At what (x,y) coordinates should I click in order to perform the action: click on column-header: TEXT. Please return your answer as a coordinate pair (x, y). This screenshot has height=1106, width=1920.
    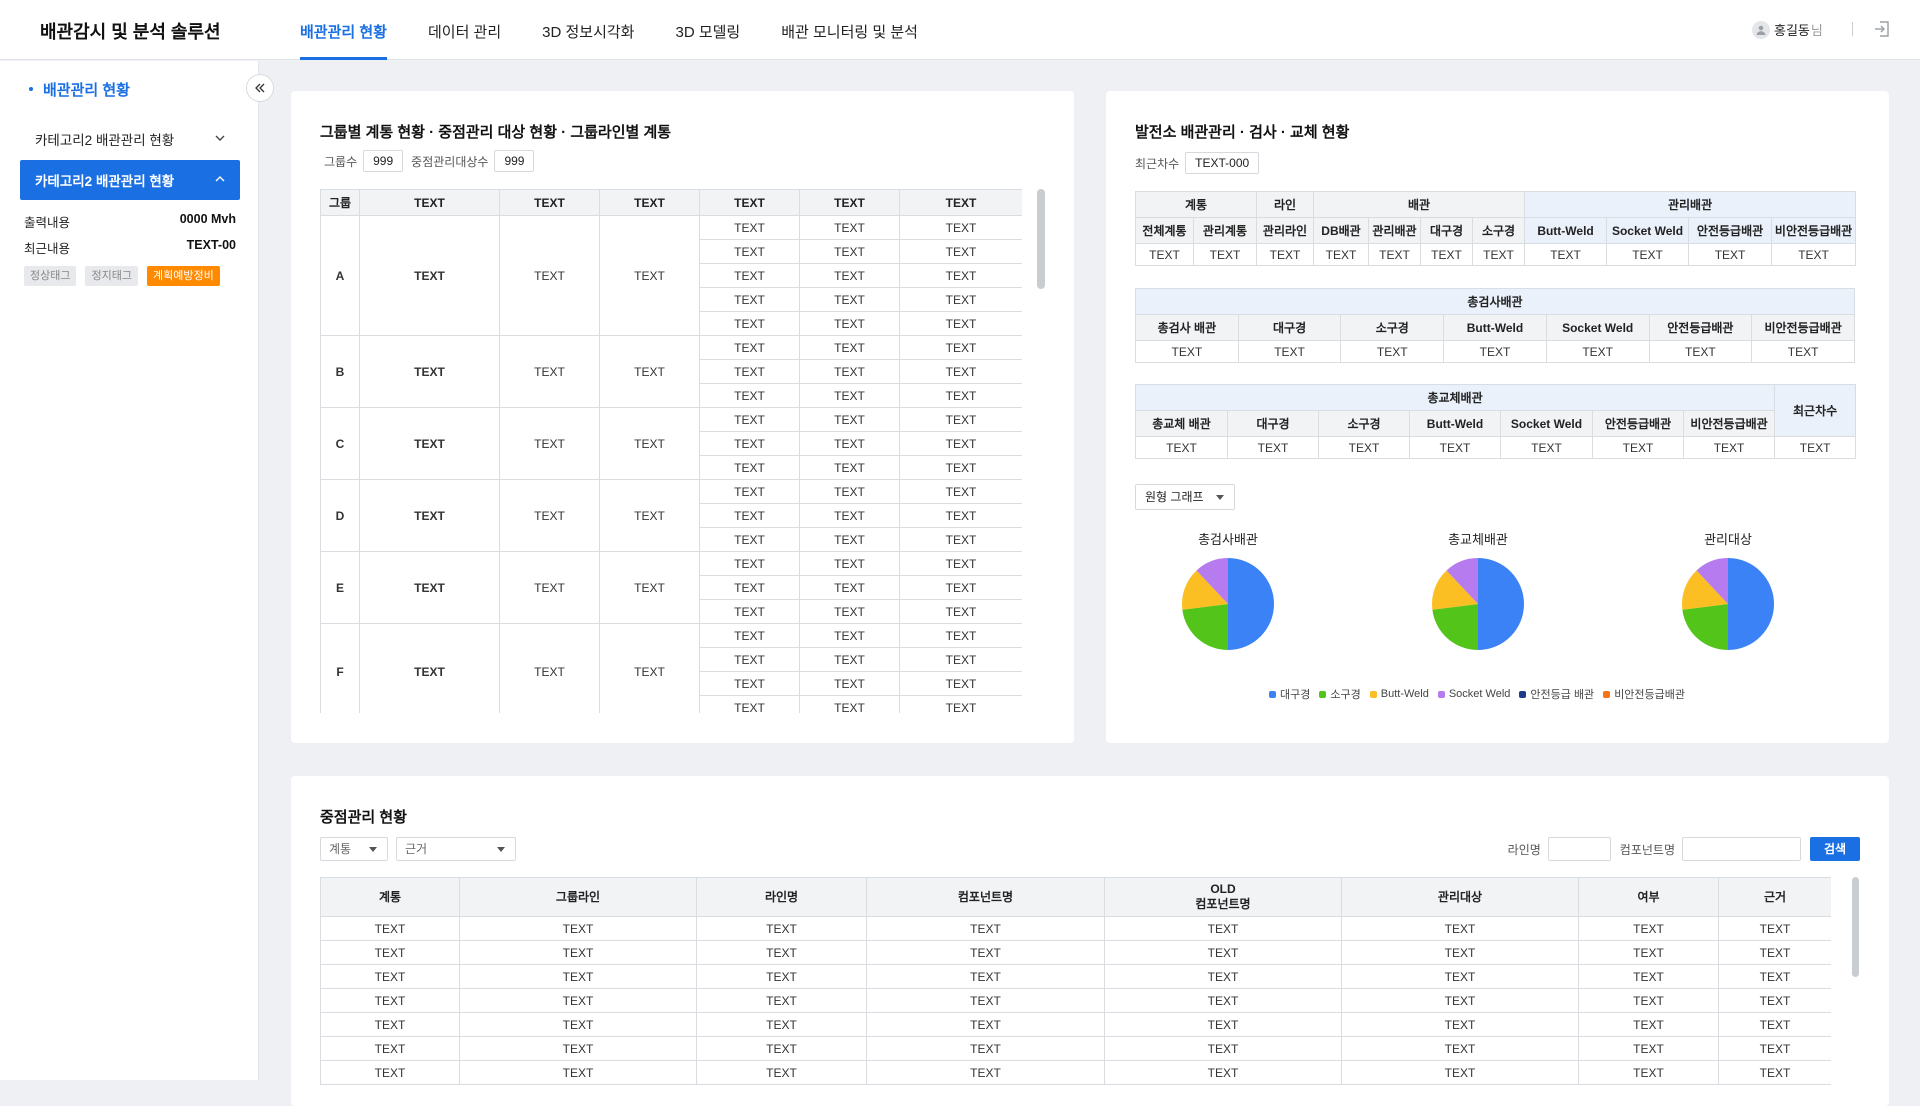
    Looking at the image, I should click on (849, 202).